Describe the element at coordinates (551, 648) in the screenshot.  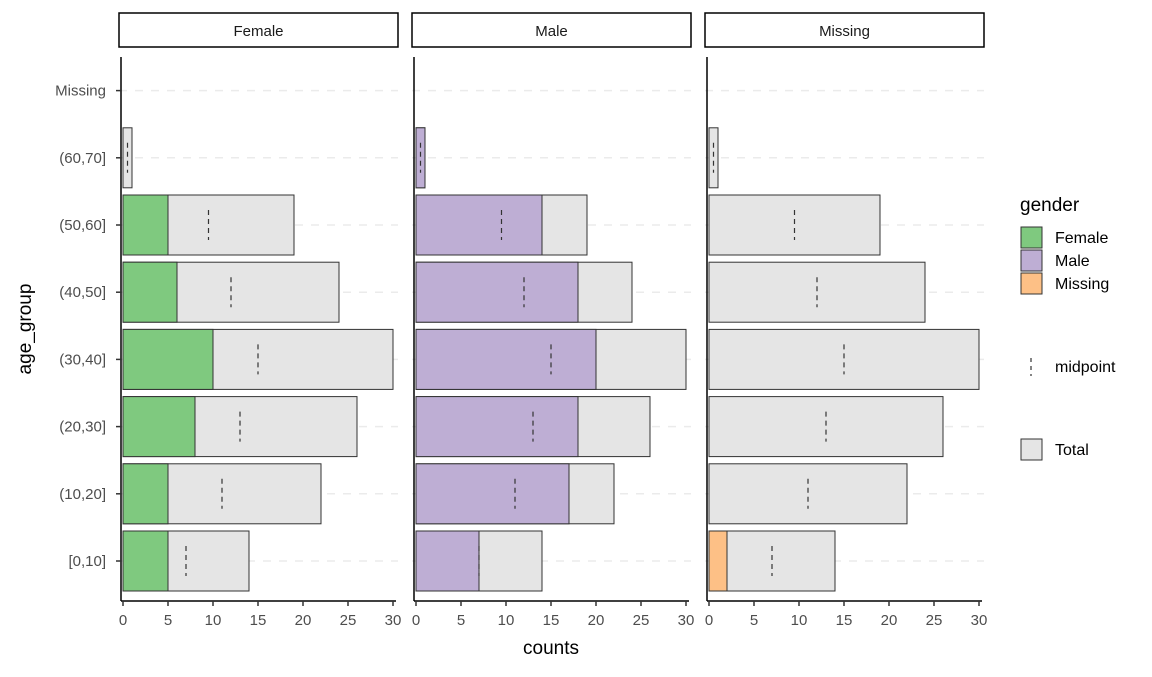
I see `x-axis-title: counts` at that location.